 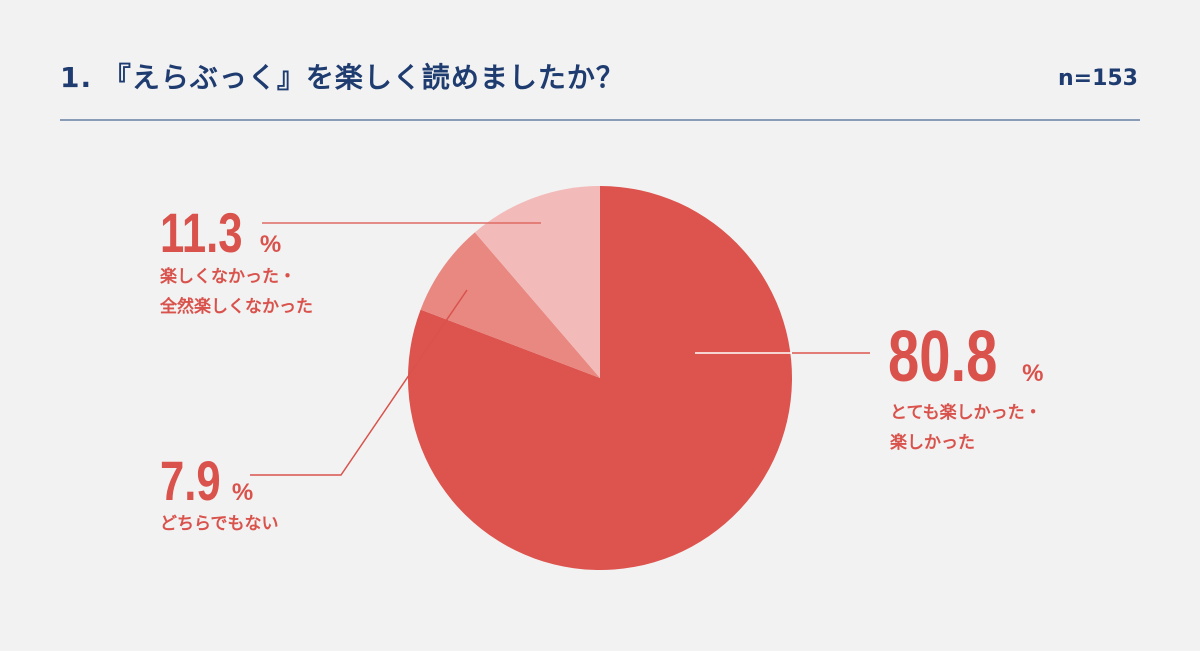 I want to click on pct-value-neutral: 7.9, so click(x=190, y=480).